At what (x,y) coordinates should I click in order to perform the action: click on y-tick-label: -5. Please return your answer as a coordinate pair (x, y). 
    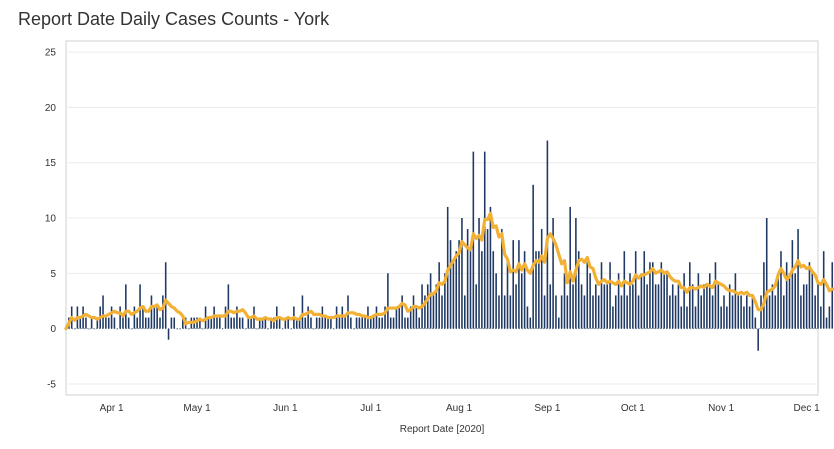
    Looking at the image, I should click on (51, 384).